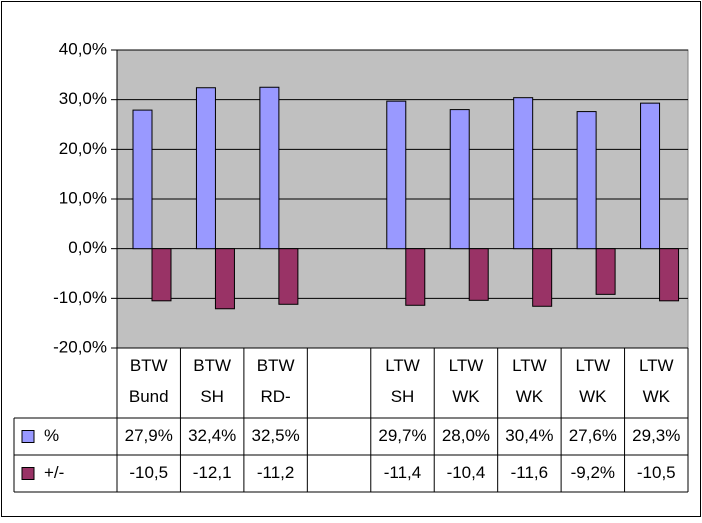 The height and width of the screenshot is (523, 702). I want to click on data-label: -11,4, so click(403, 472).